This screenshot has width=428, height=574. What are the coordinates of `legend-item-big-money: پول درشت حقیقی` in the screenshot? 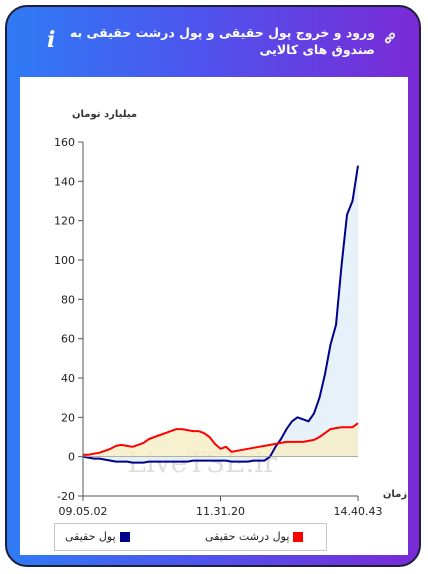 It's located at (254, 536).